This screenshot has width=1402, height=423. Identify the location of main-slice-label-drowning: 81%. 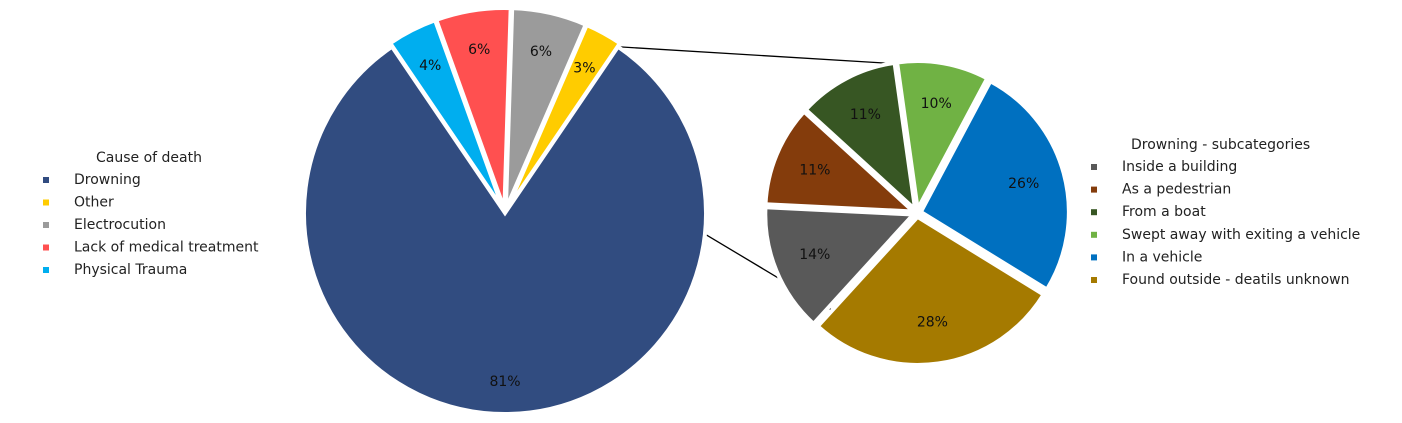
(504, 382).